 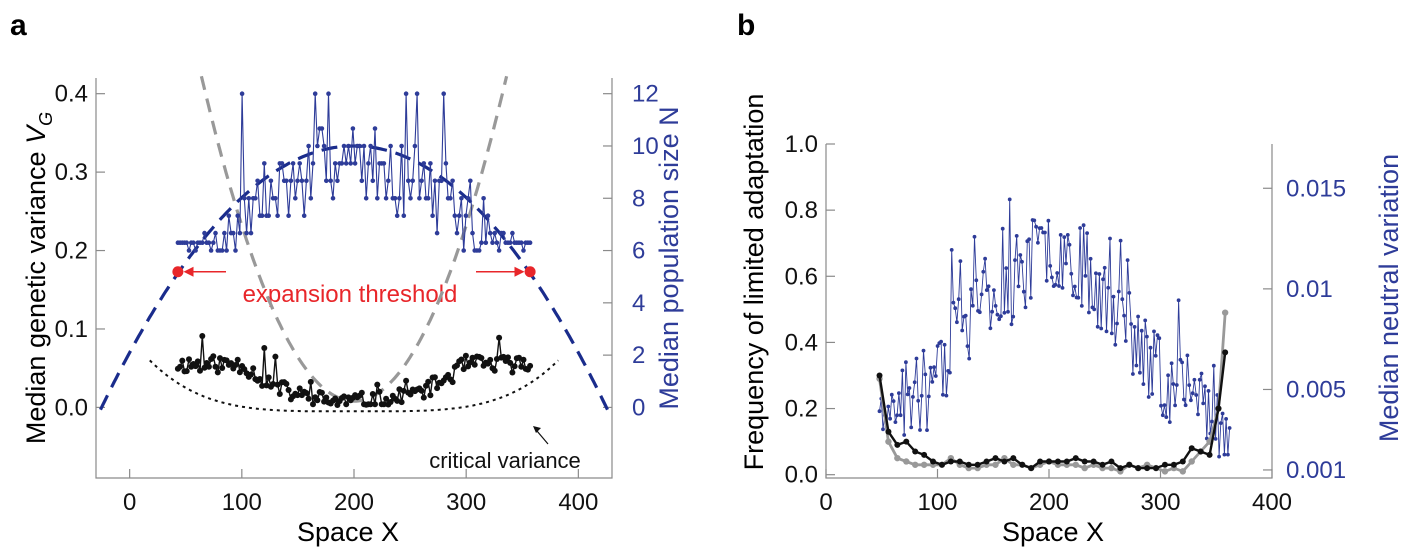 What do you see at coordinates (801, 276) in the screenshot?
I see `panel-b-ytick-label: 0.6` at bounding box center [801, 276].